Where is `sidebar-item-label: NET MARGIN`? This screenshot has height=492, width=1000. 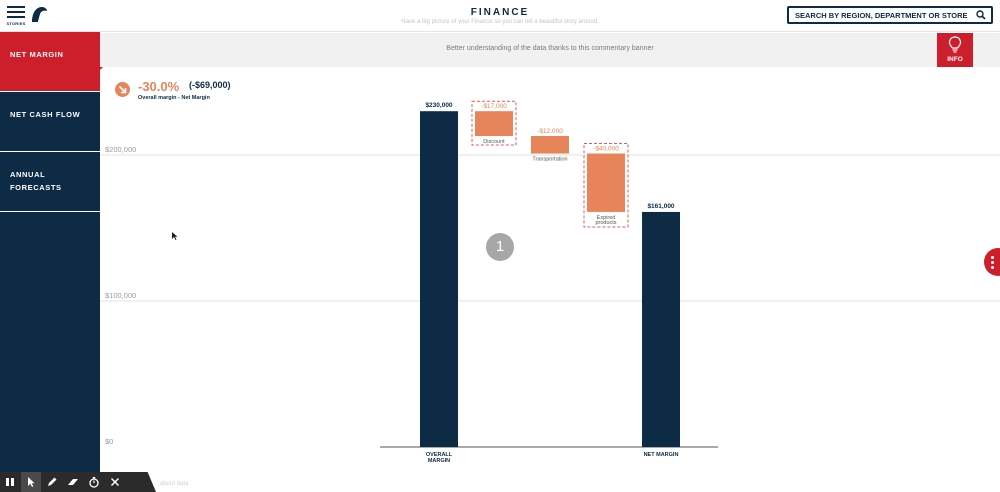
sidebar-item-label: NET MARGIN is located at coordinates (37, 54).